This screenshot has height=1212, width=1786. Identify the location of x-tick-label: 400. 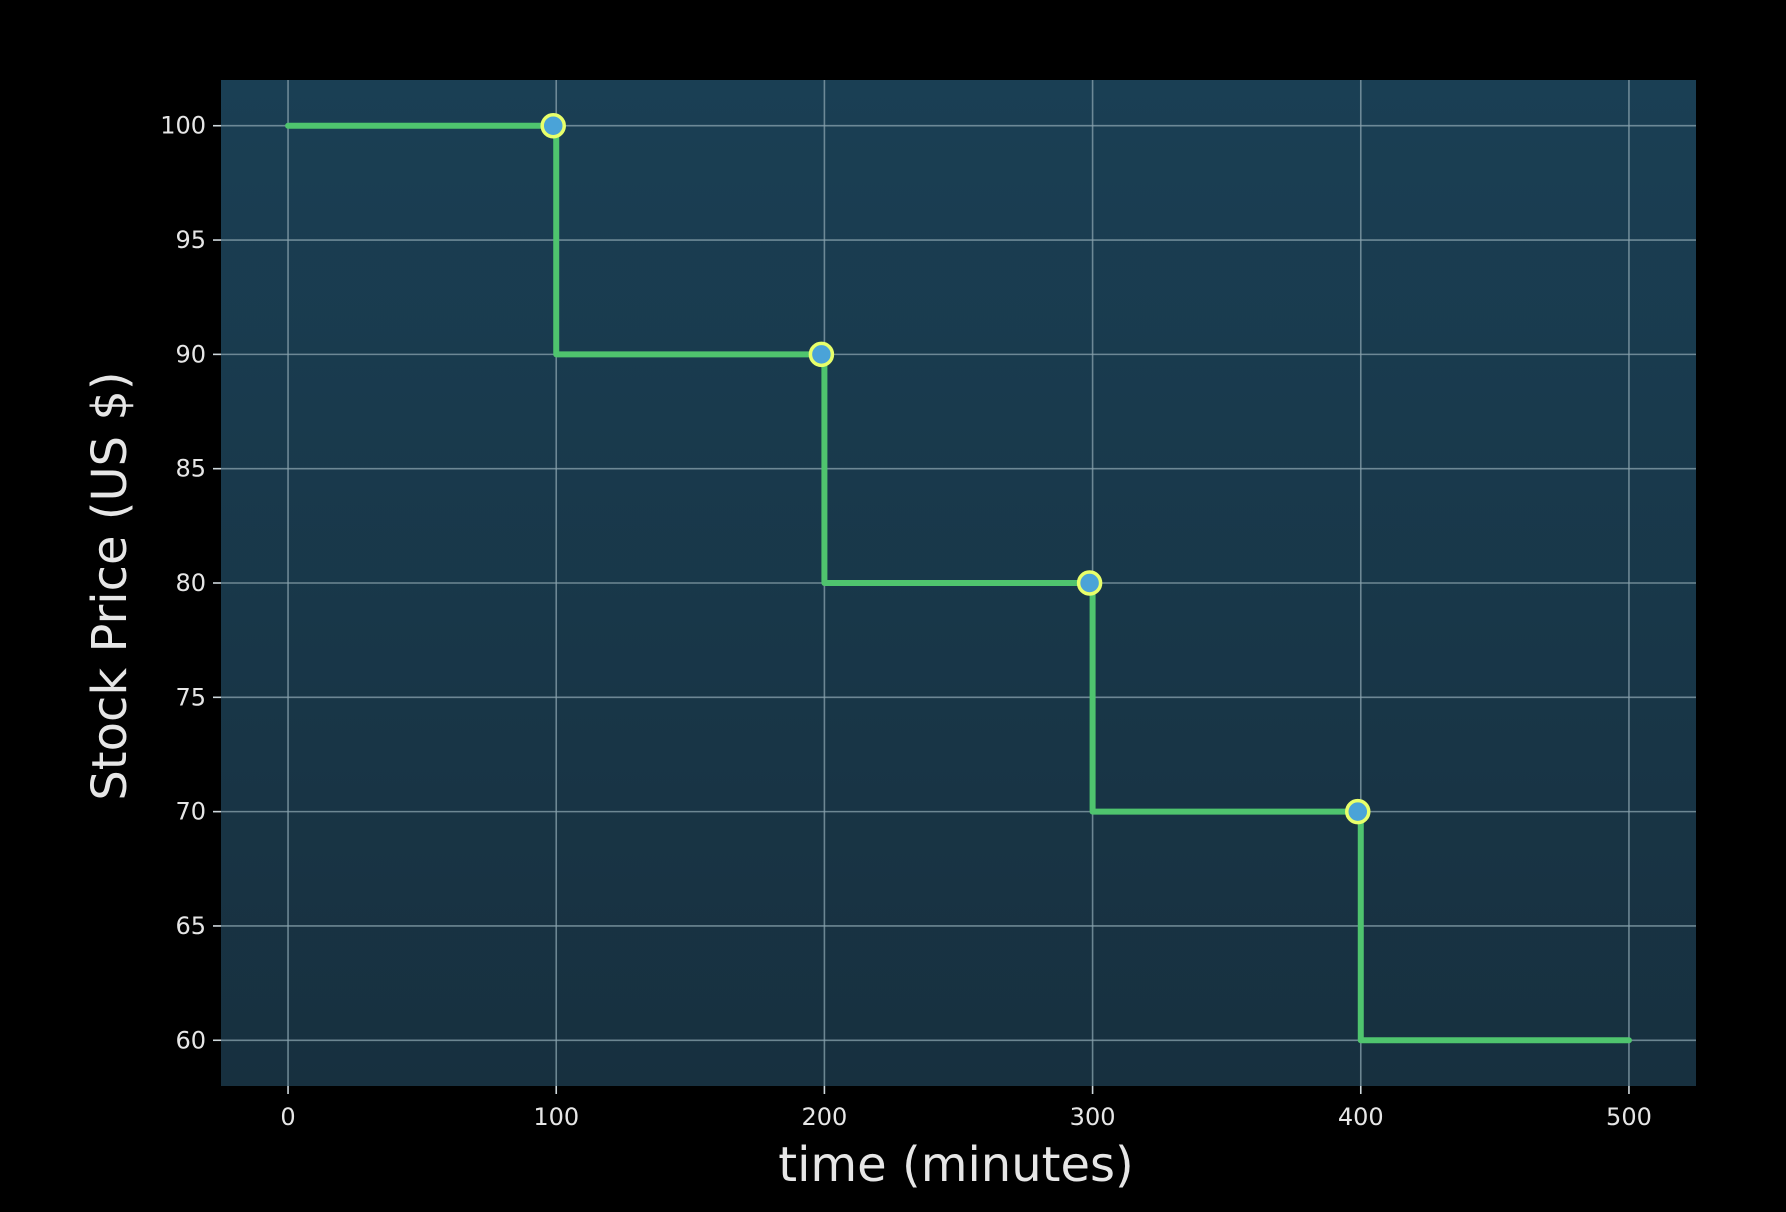
(1361, 1117).